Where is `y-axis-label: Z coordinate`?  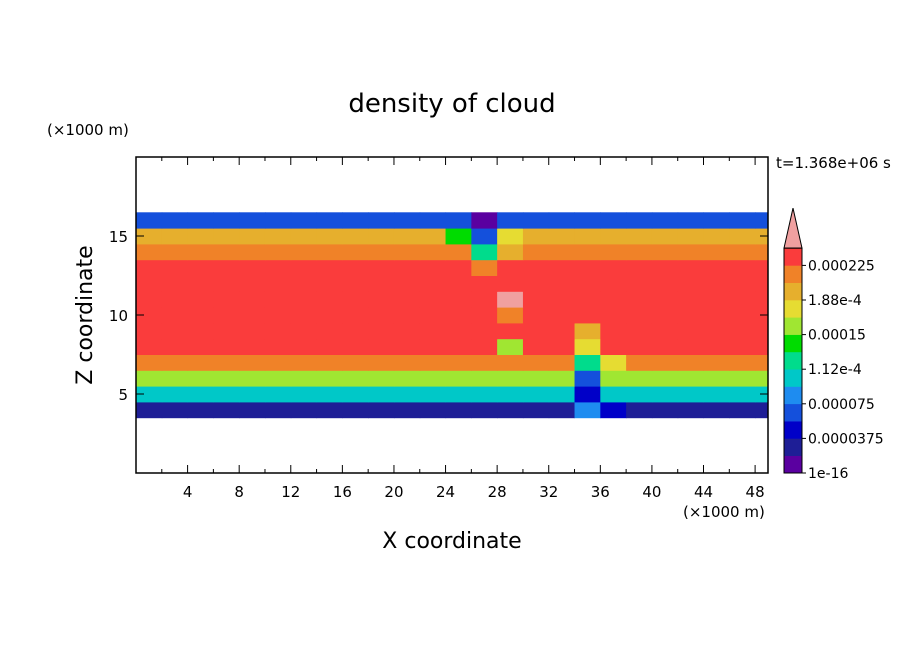
y-axis-label: Z coordinate is located at coordinates (85, 314).